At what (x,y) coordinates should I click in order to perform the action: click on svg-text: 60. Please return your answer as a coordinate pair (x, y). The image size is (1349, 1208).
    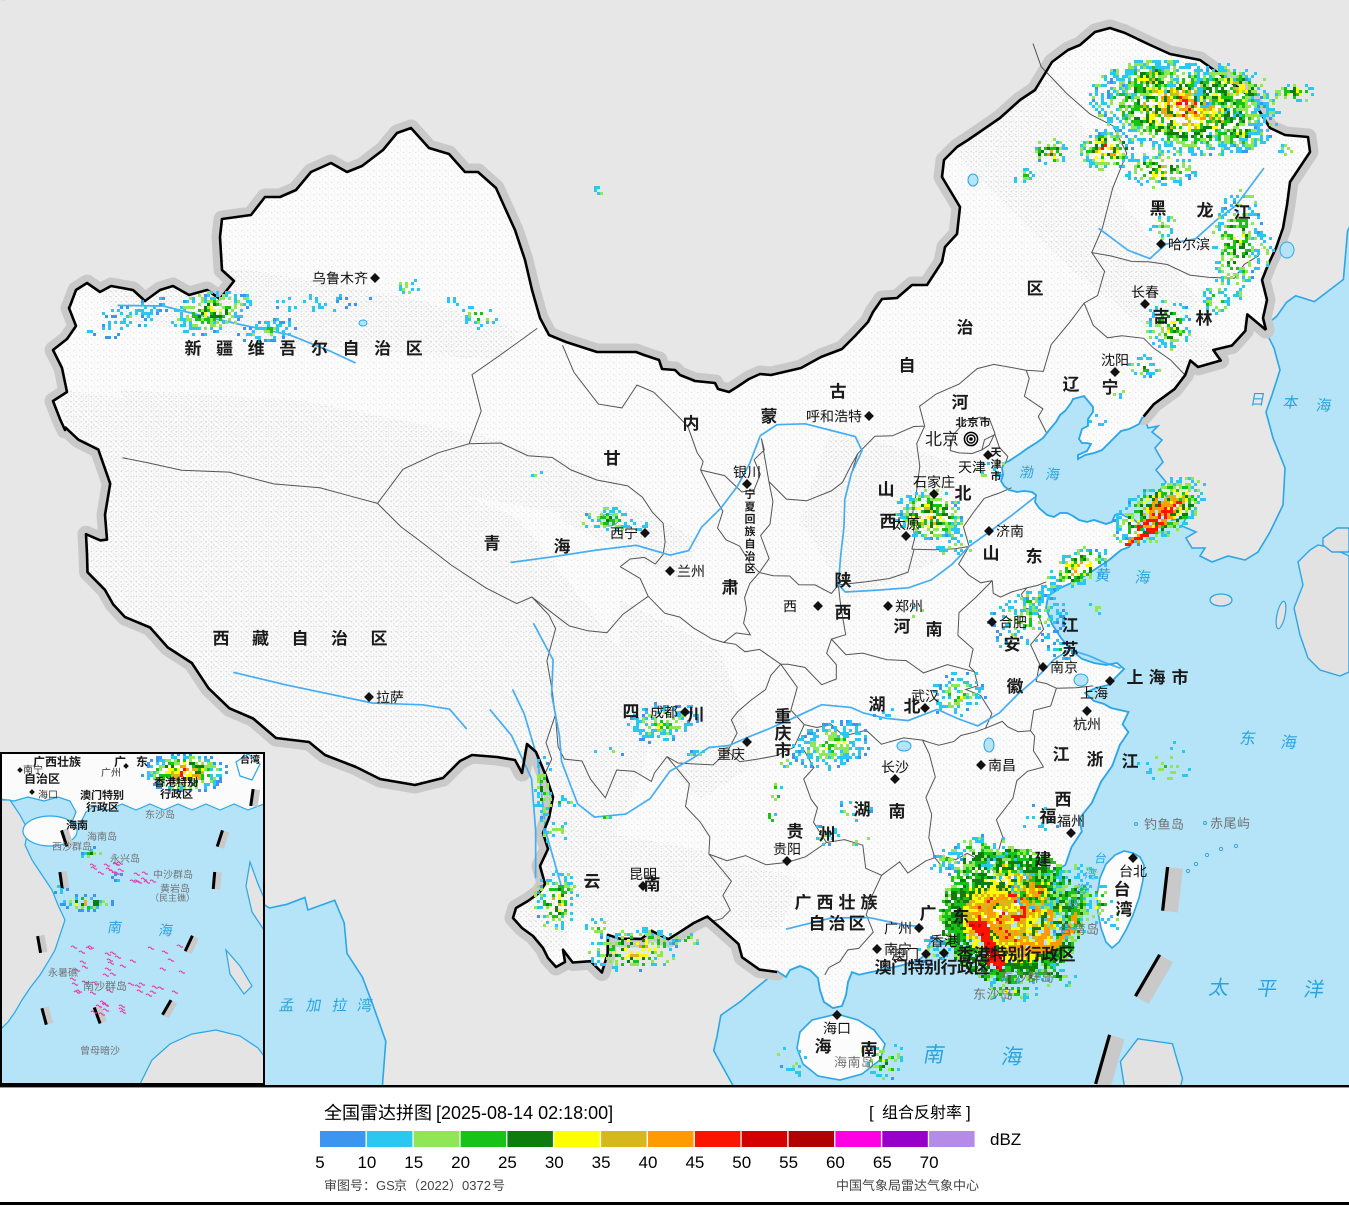
    Looking at the image, I should click on (835, 1162).